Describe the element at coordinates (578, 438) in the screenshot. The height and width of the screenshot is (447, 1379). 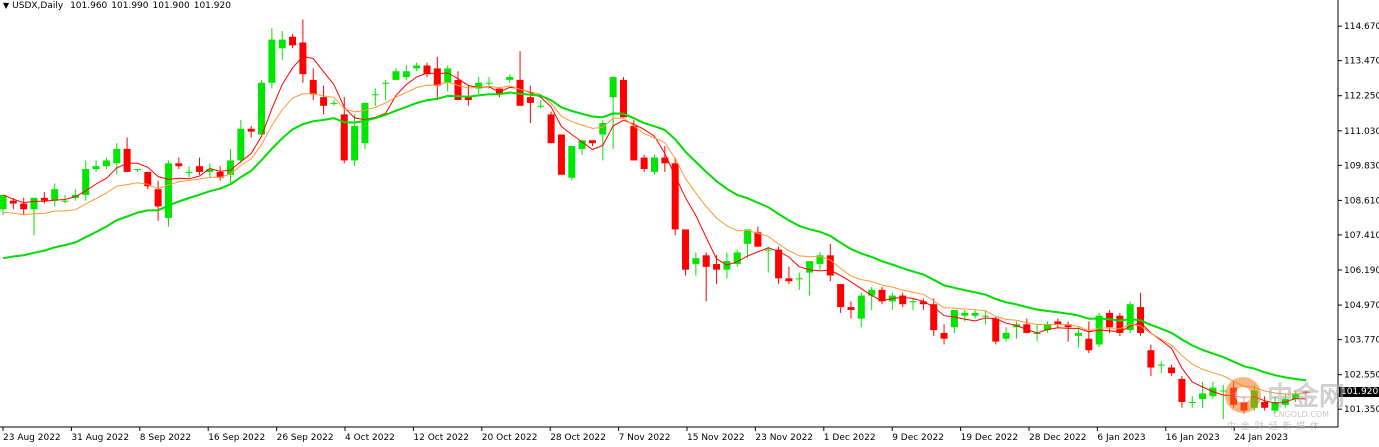
I see `time-tick-label: 28 Oct 2022` at that location.